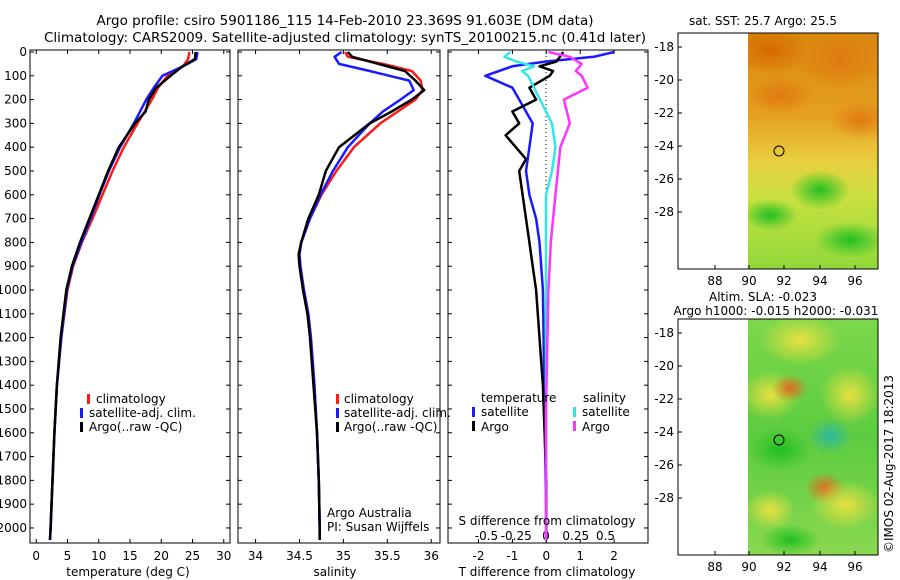 The width and height of the screenshot is (900, 580). What do you see at coordinates (13, 314) in the screenshot?
I see `y-tick-label: 1100` at bounding box center [13, 314].